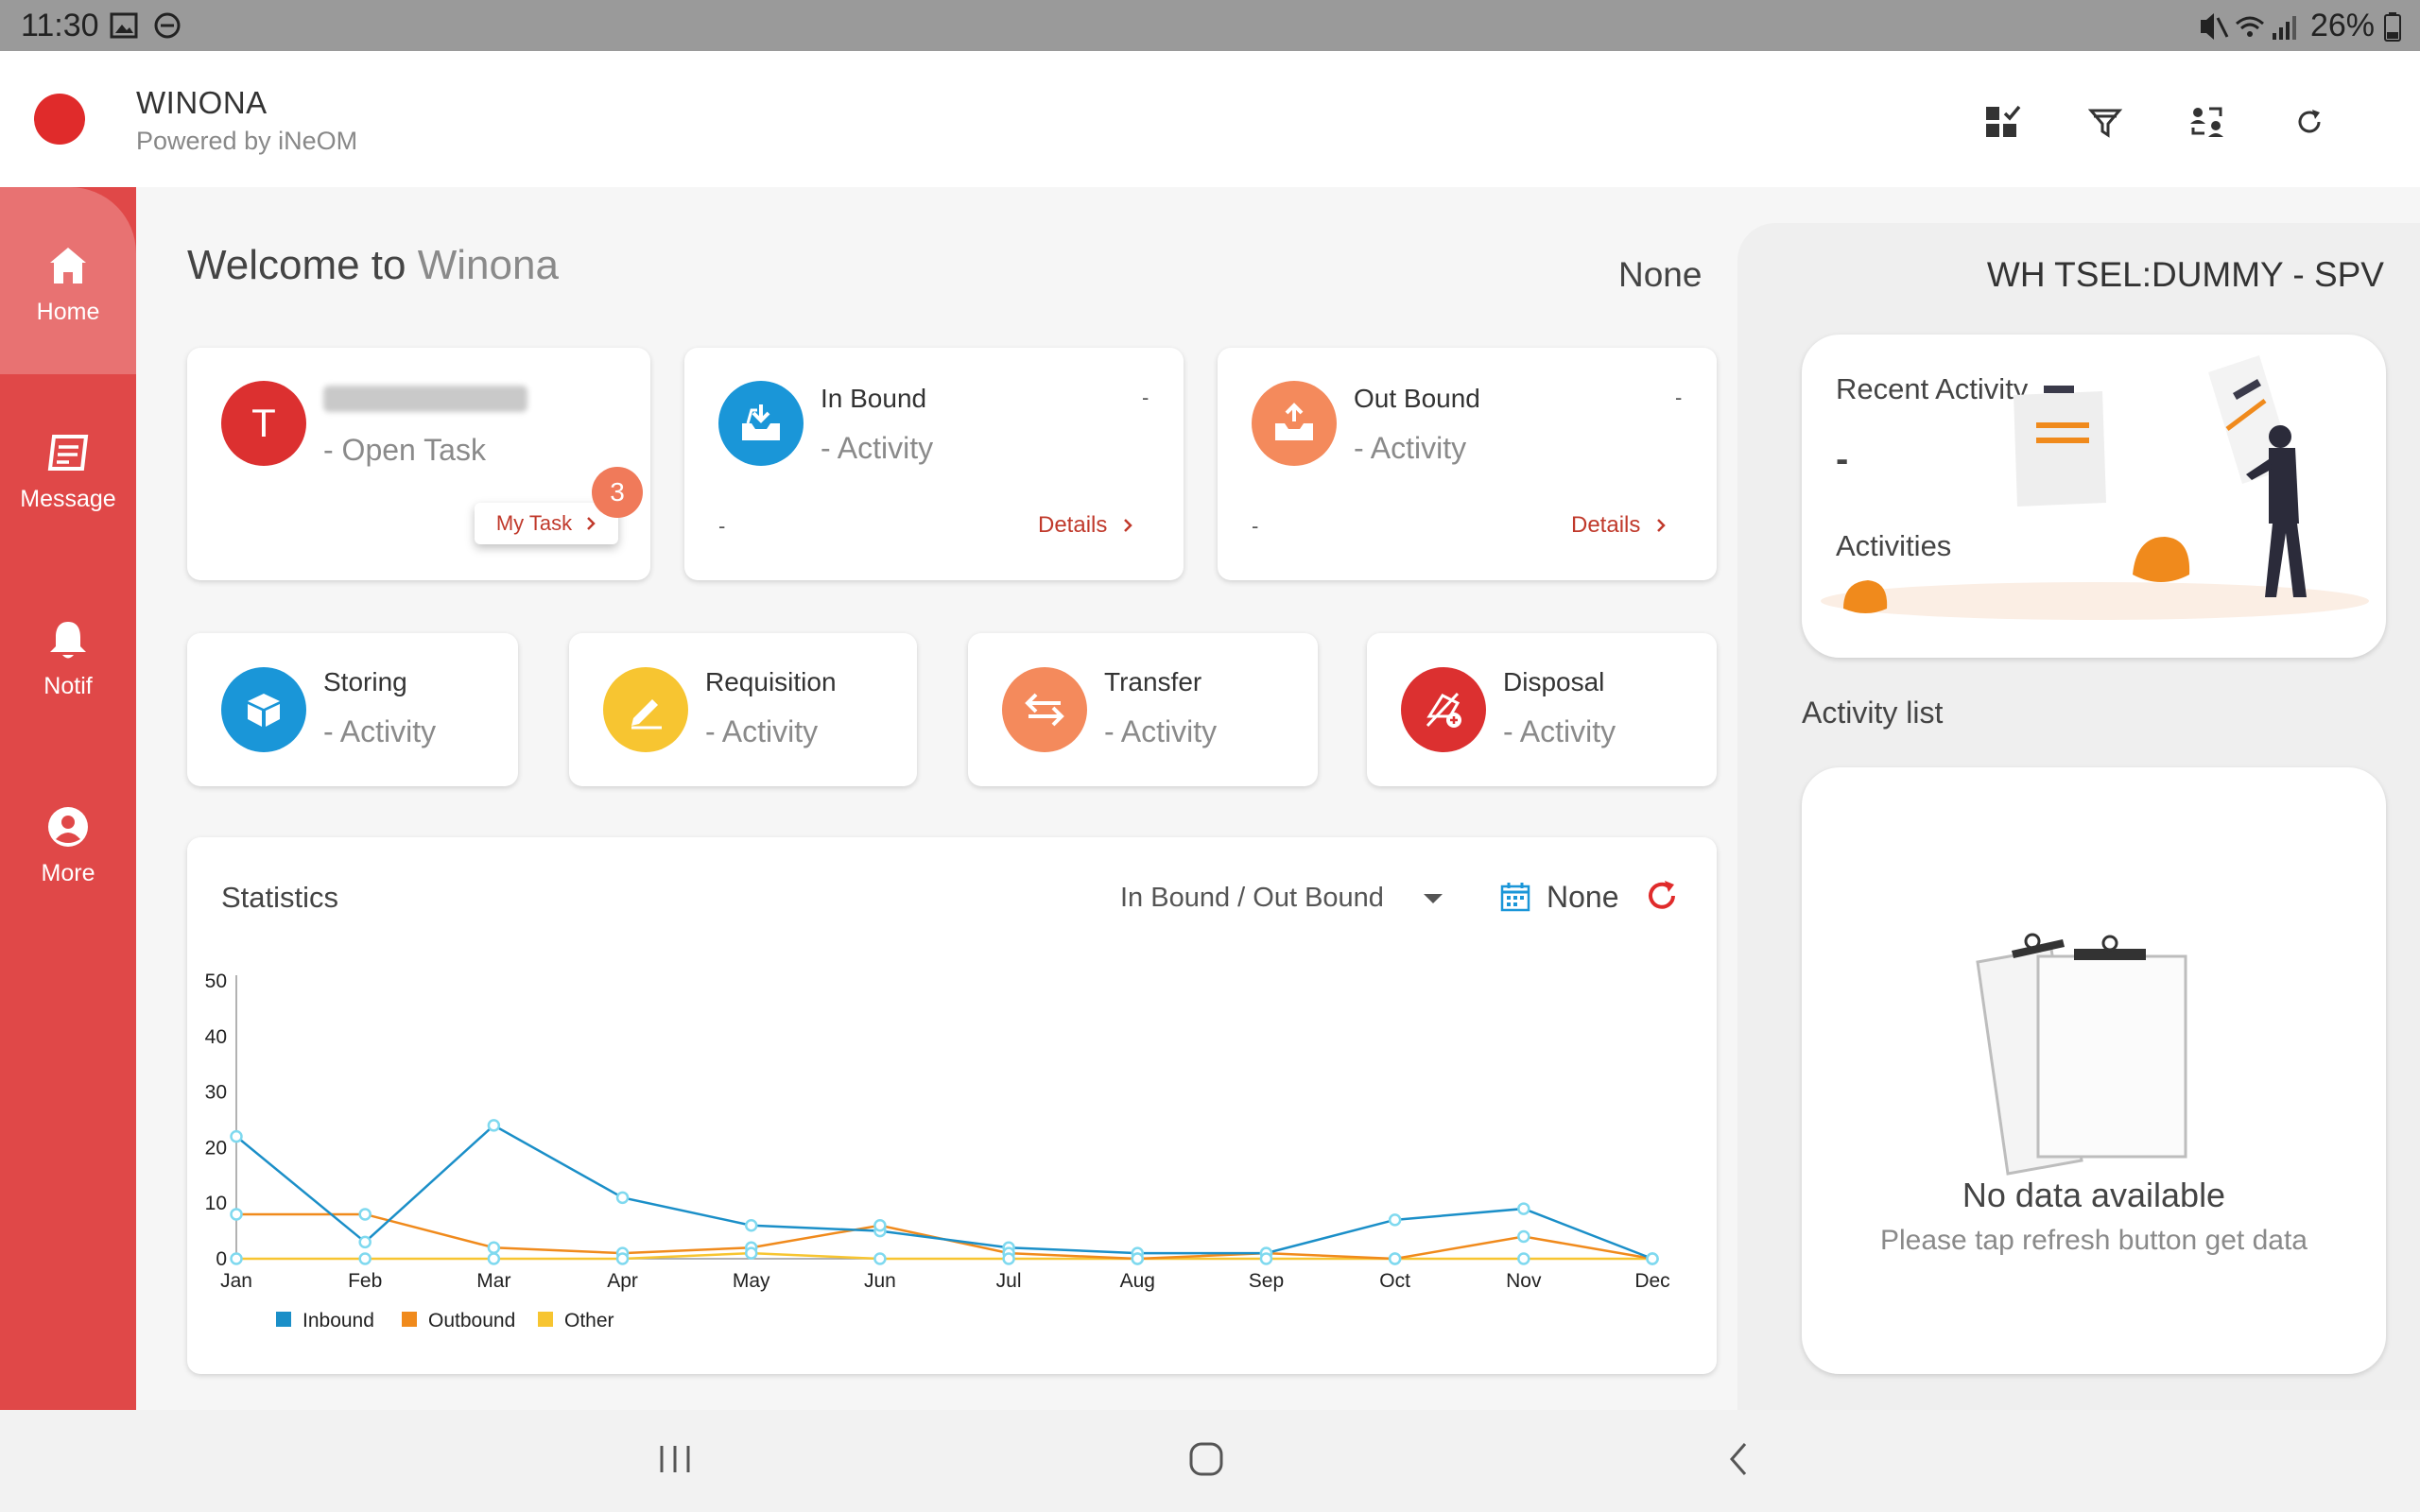  I want to click on user-name-blurred, so click(425, 399).